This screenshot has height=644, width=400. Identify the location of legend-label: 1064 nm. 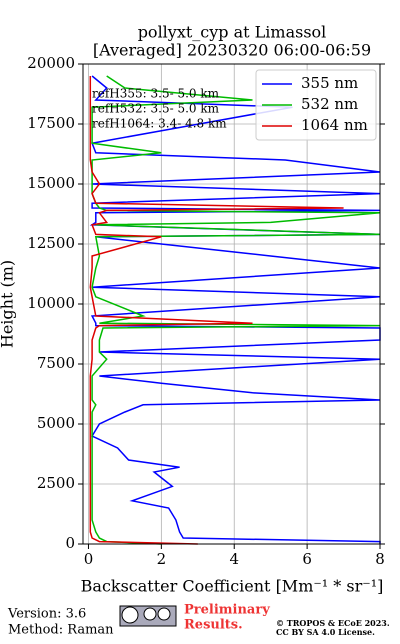
(334, 125).